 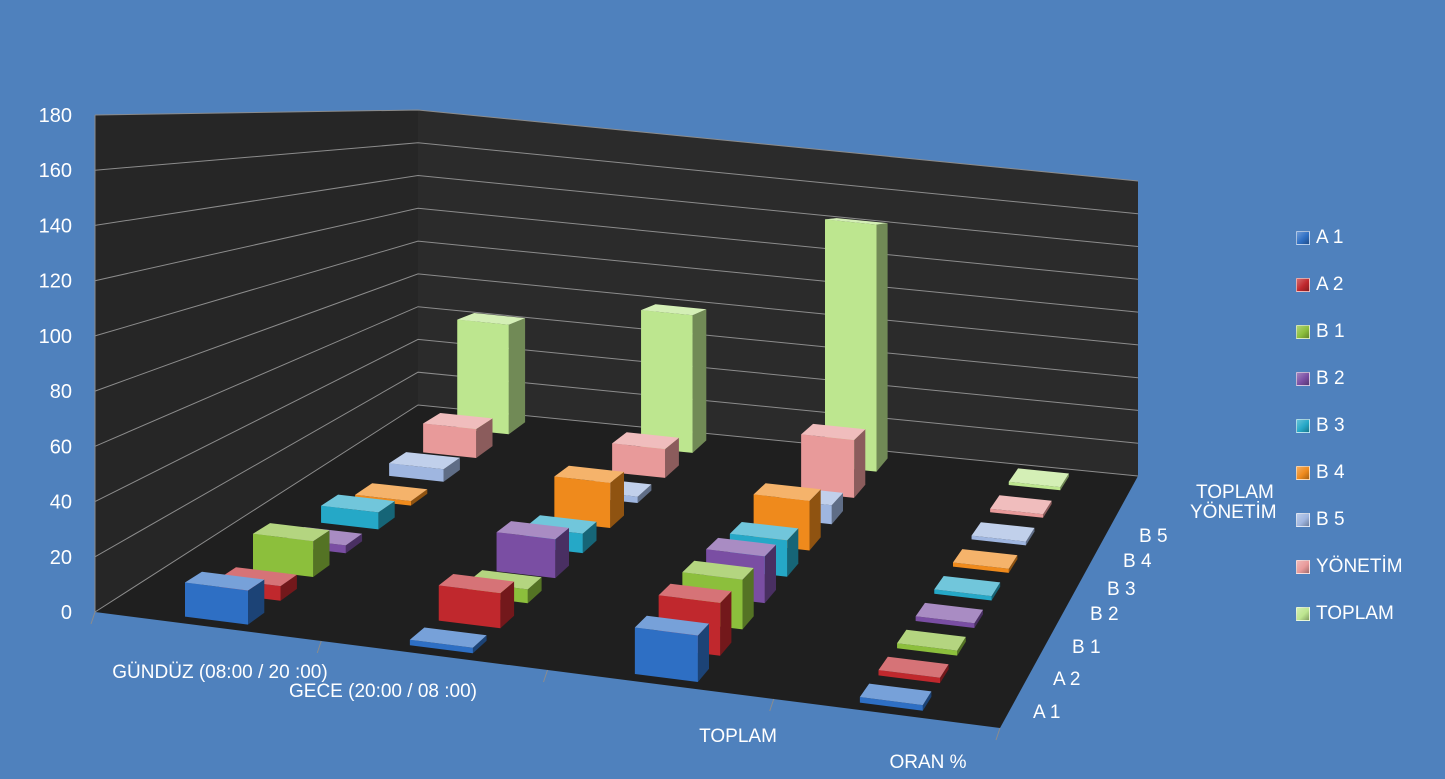 What do you see at coordinates (1349, 378) in the screenshot?
I see `legend-item: B 2` at bounding box center [1349, 378].